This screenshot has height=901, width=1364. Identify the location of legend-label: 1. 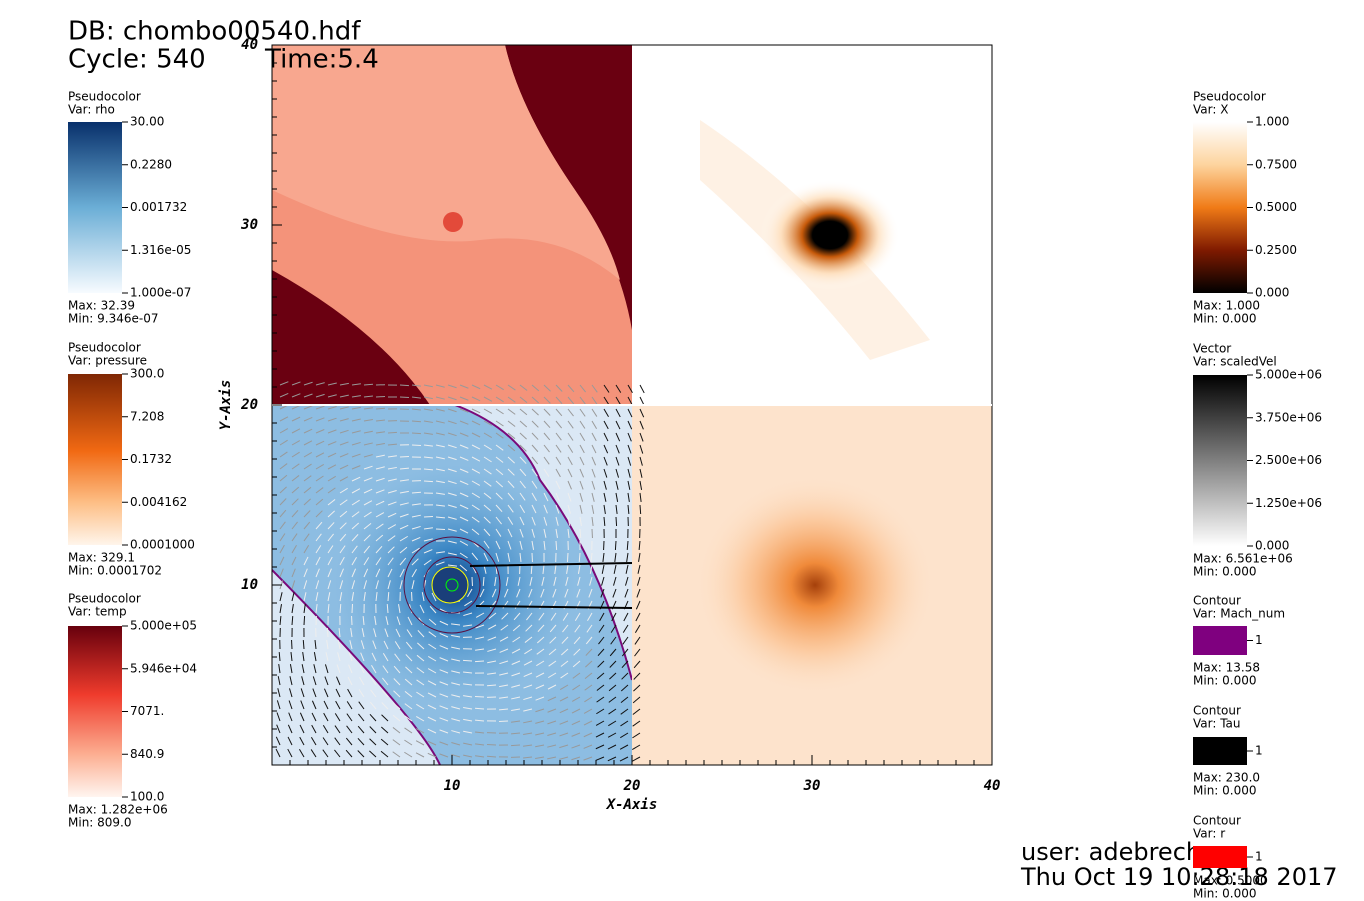
(1259, 751).